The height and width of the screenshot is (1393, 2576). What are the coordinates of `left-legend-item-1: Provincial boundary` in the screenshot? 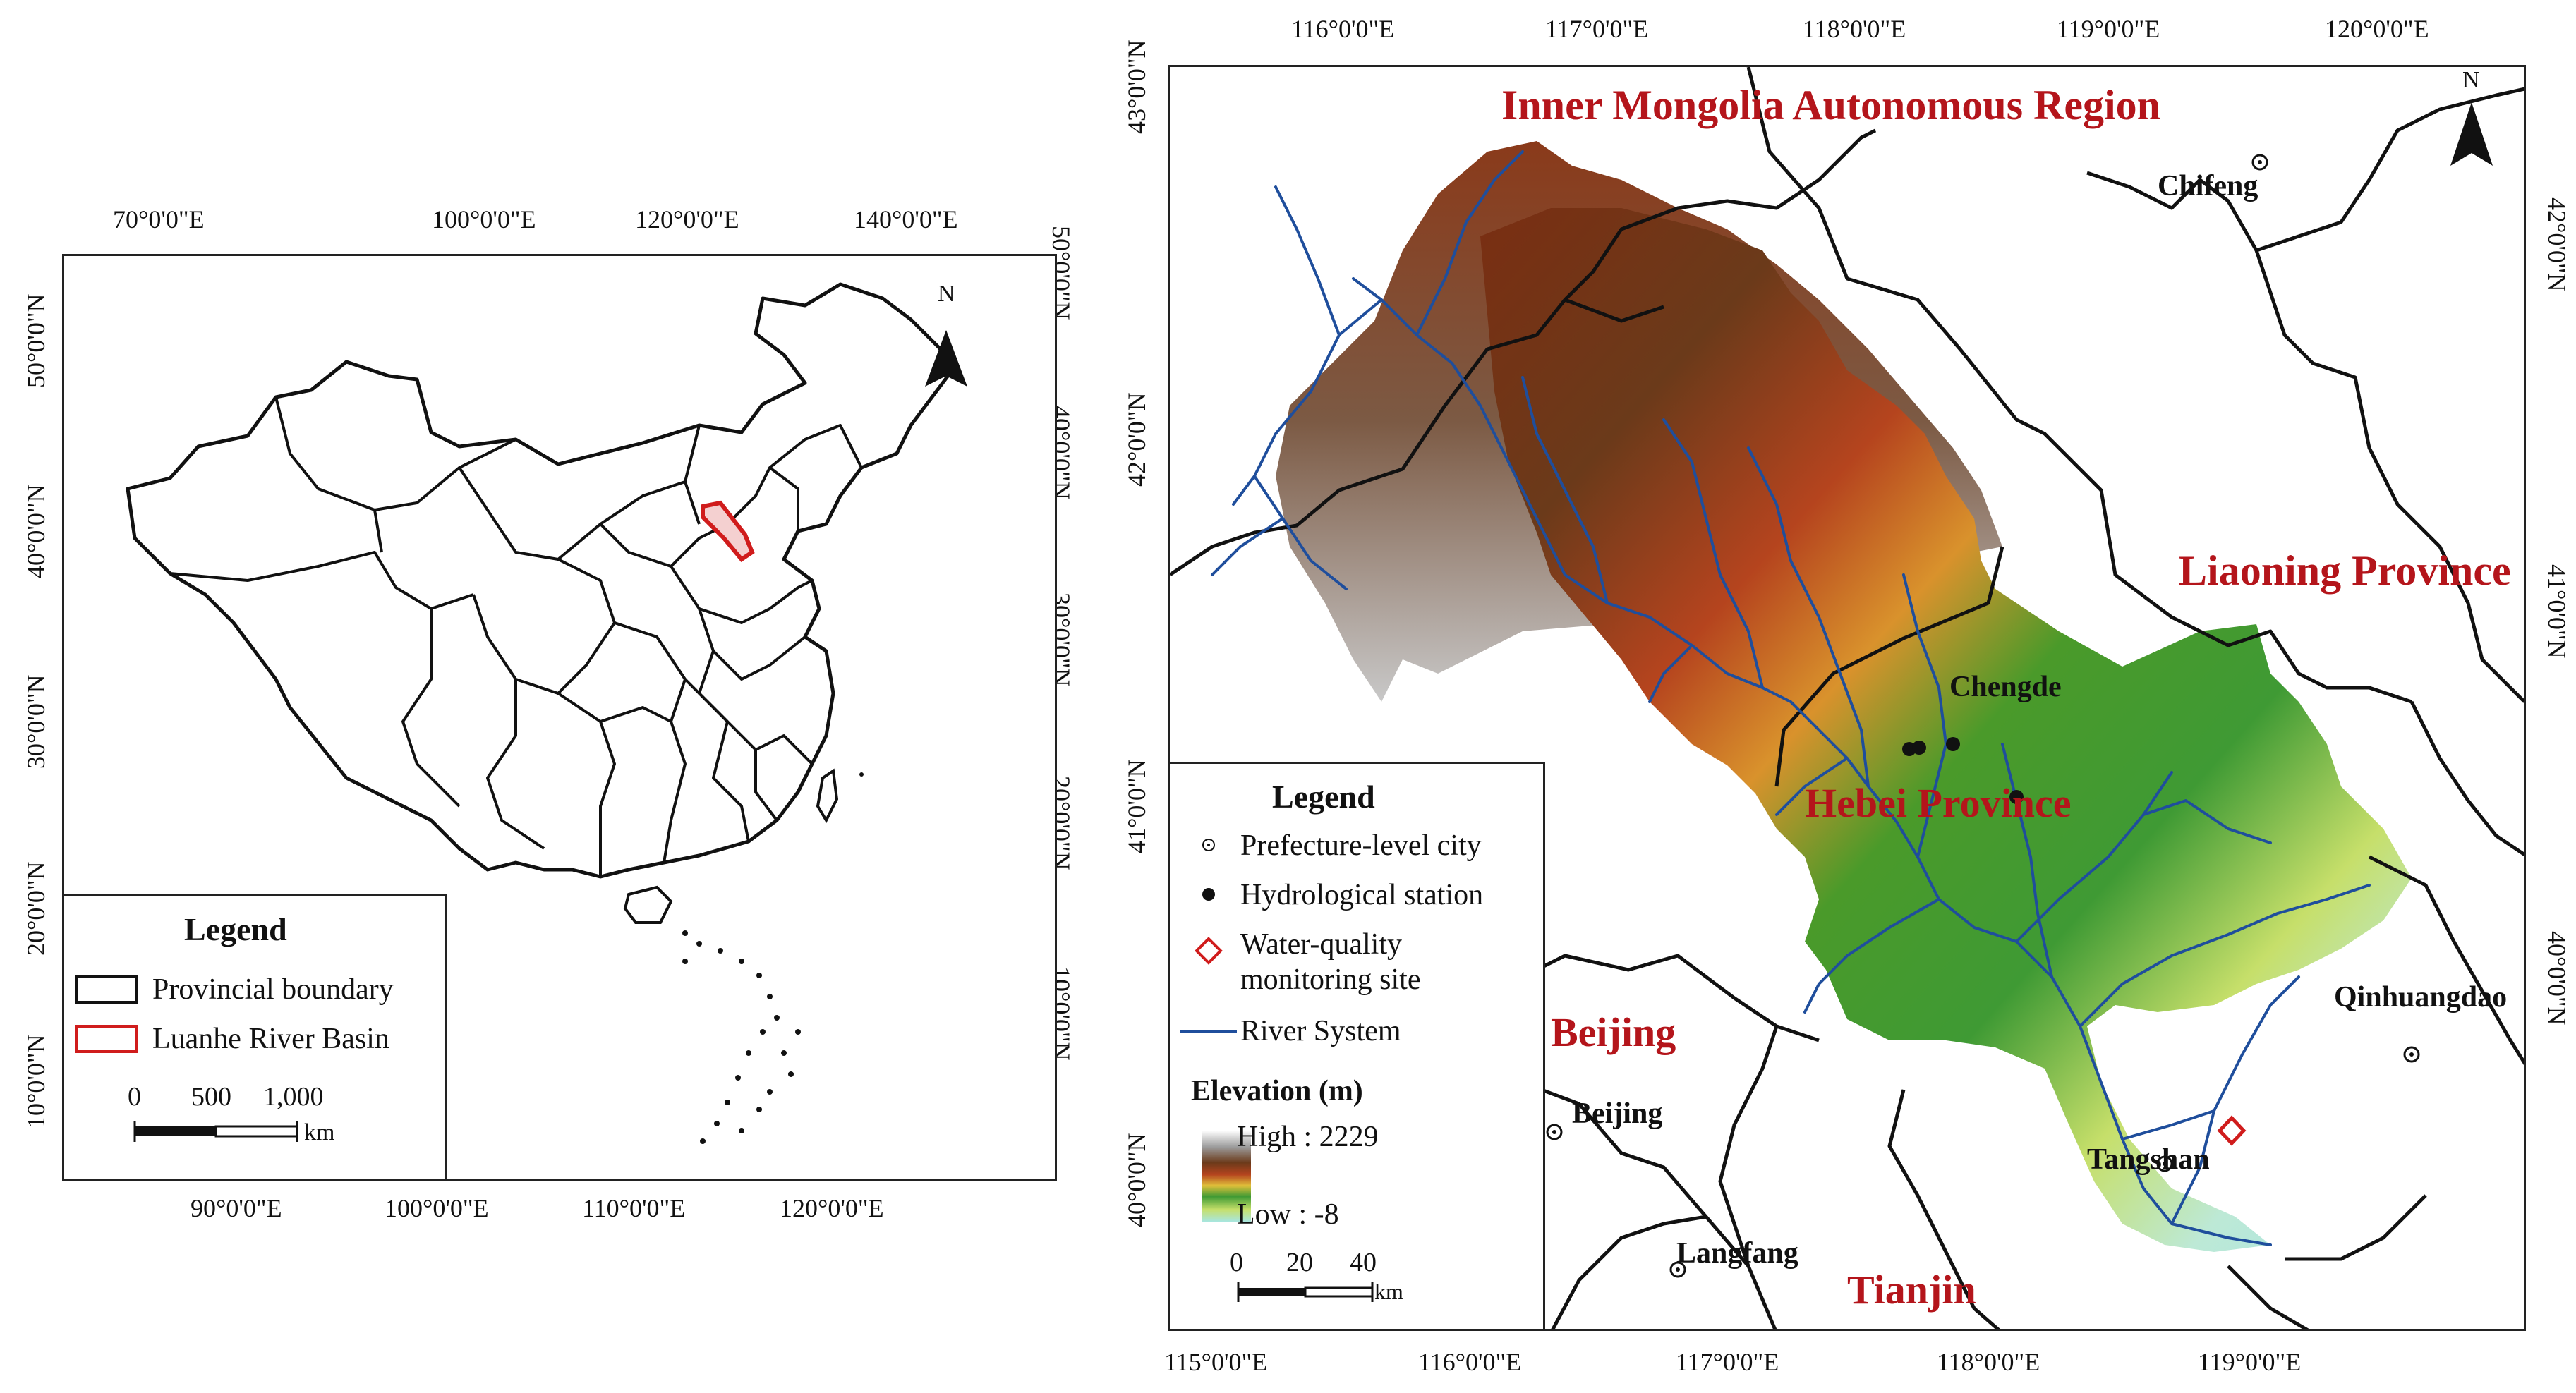 It's located at (273, 989).